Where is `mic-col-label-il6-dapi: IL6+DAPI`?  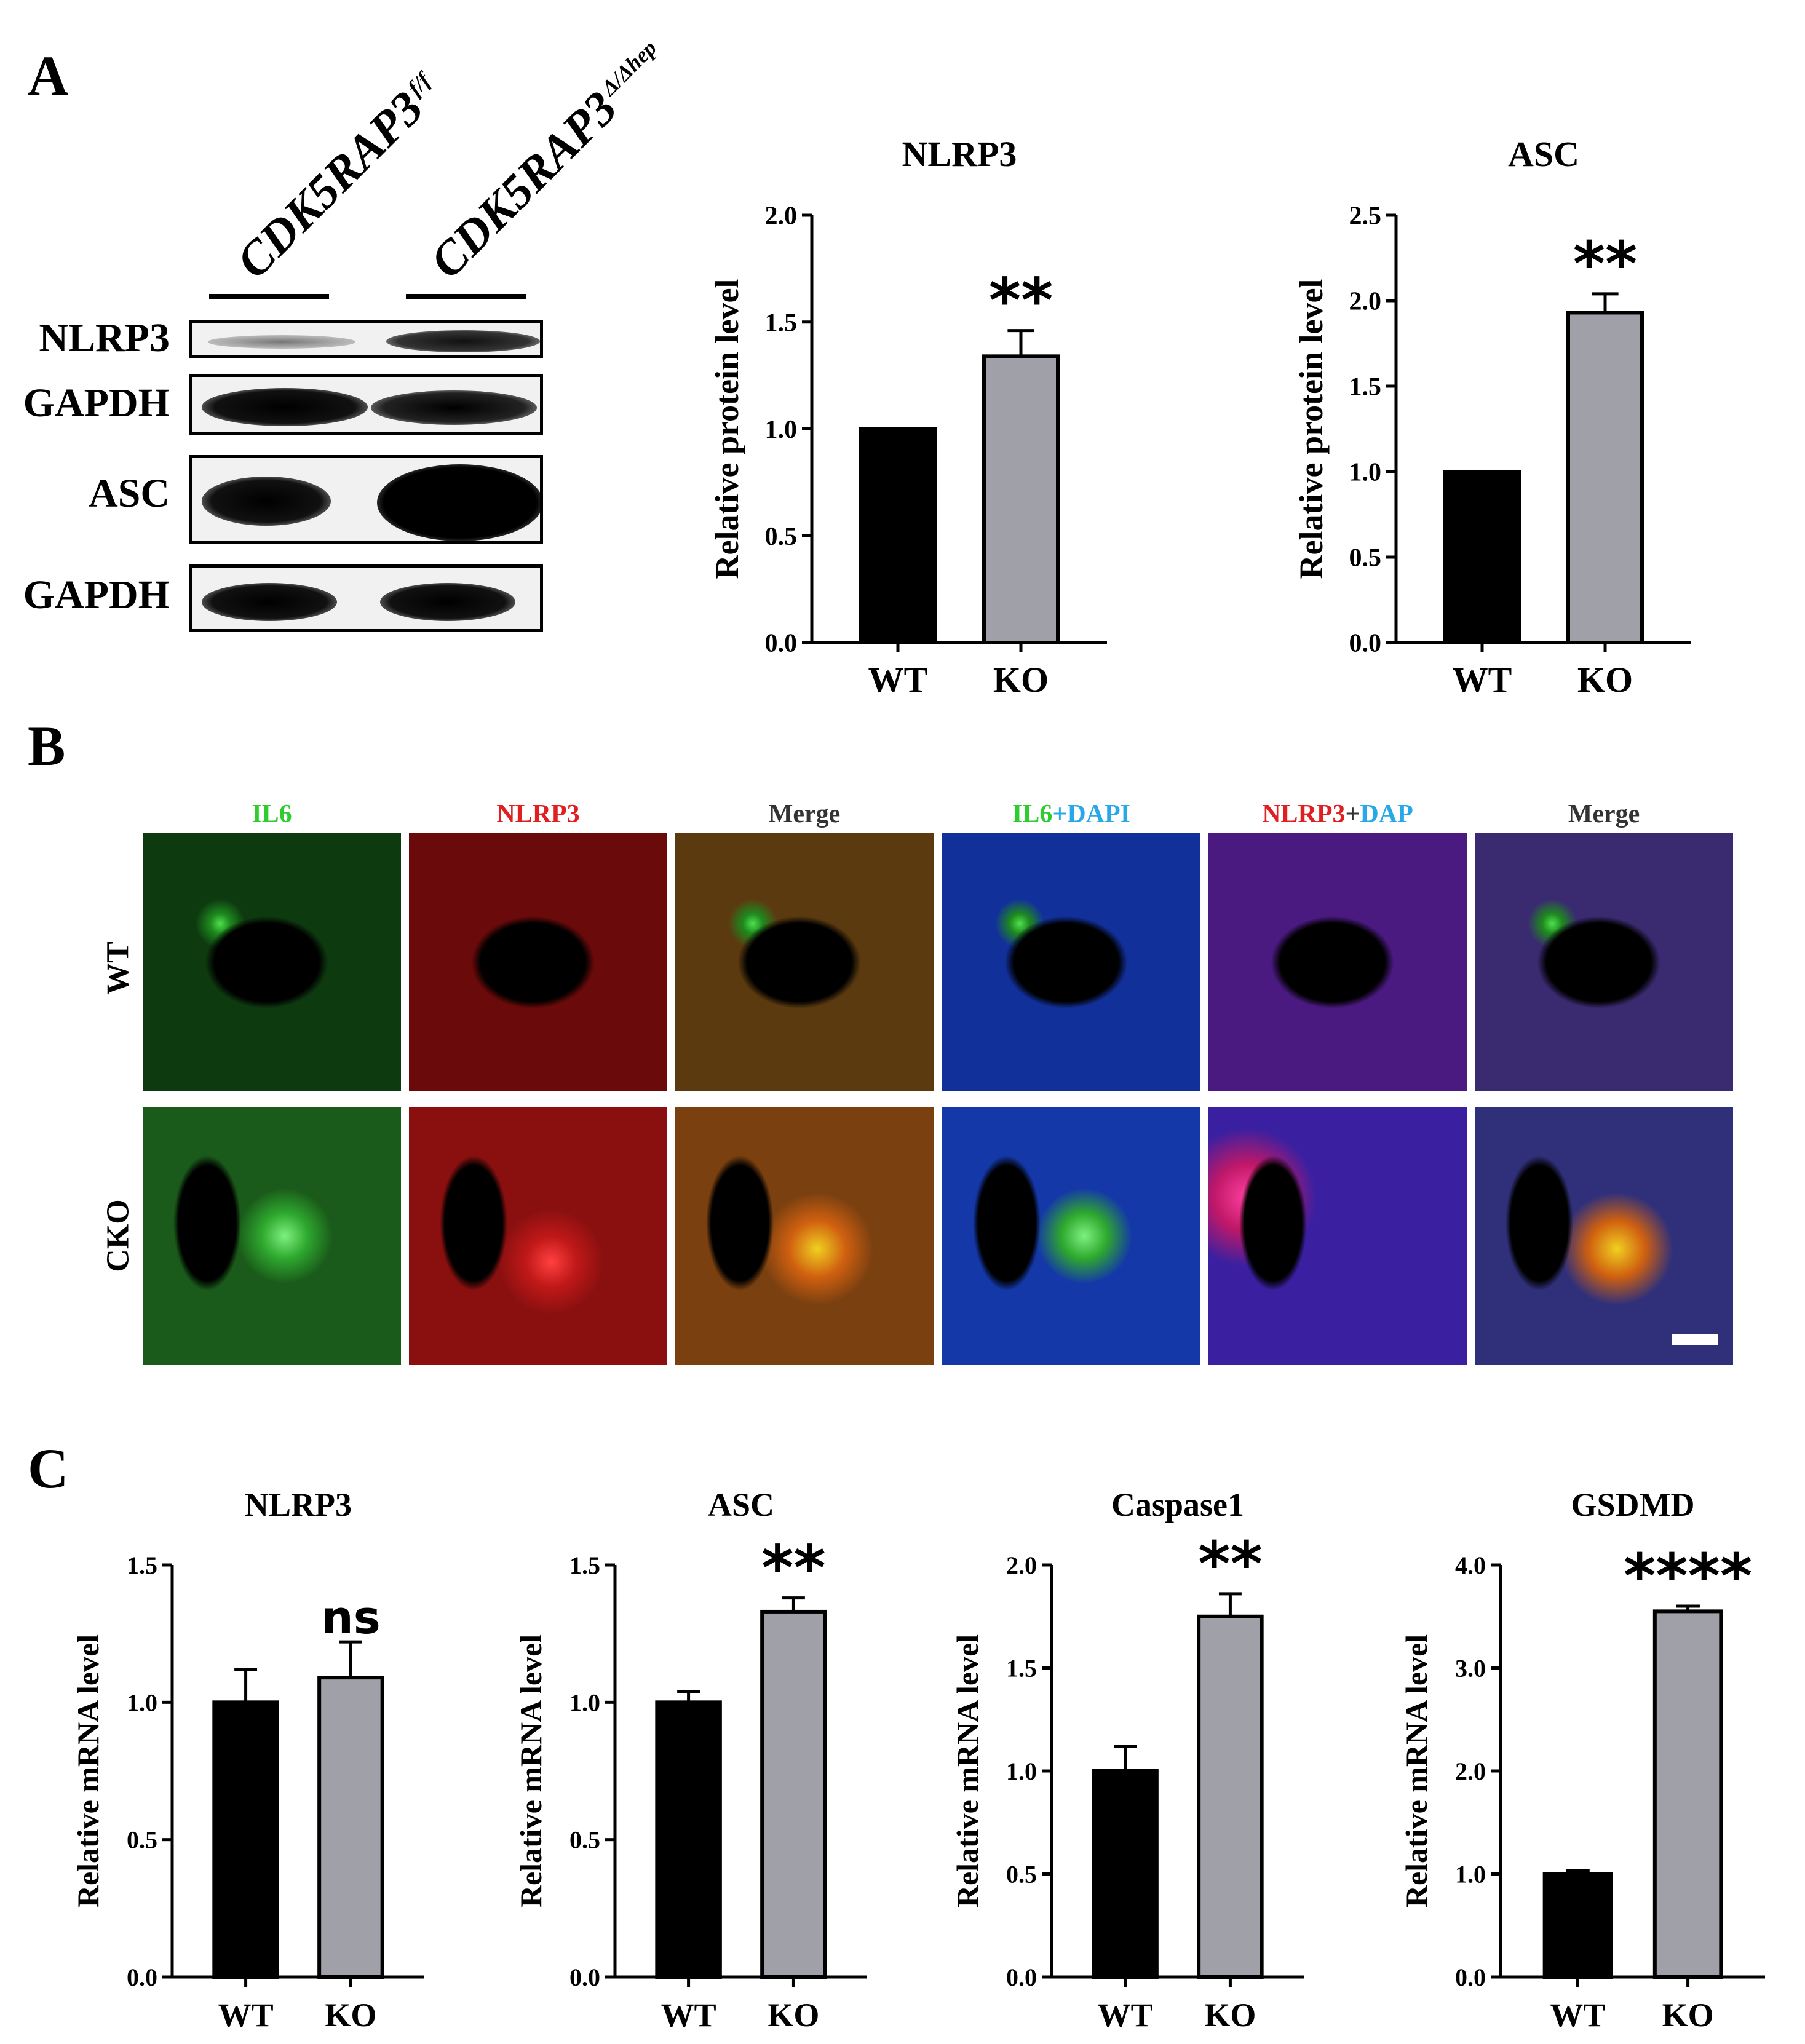
mic-col-label-il6-dapi: IL6+DAPI is located at coordinates (1071, 814).